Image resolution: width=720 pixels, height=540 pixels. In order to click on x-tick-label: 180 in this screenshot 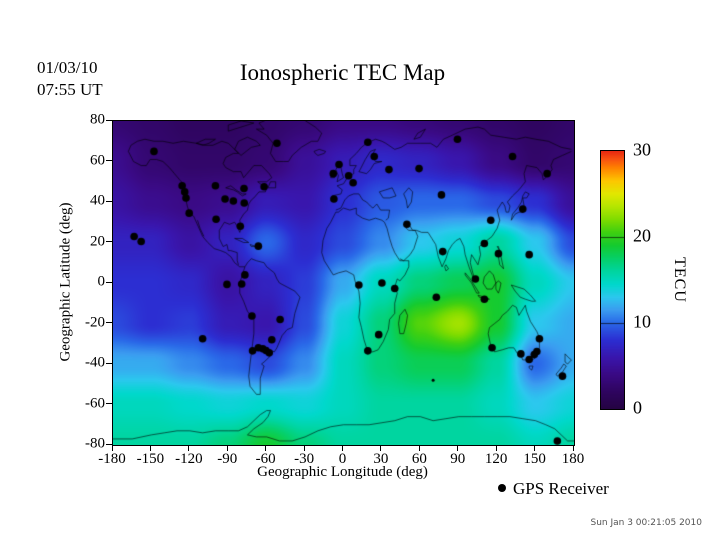, I will do `click(573, 459)`.